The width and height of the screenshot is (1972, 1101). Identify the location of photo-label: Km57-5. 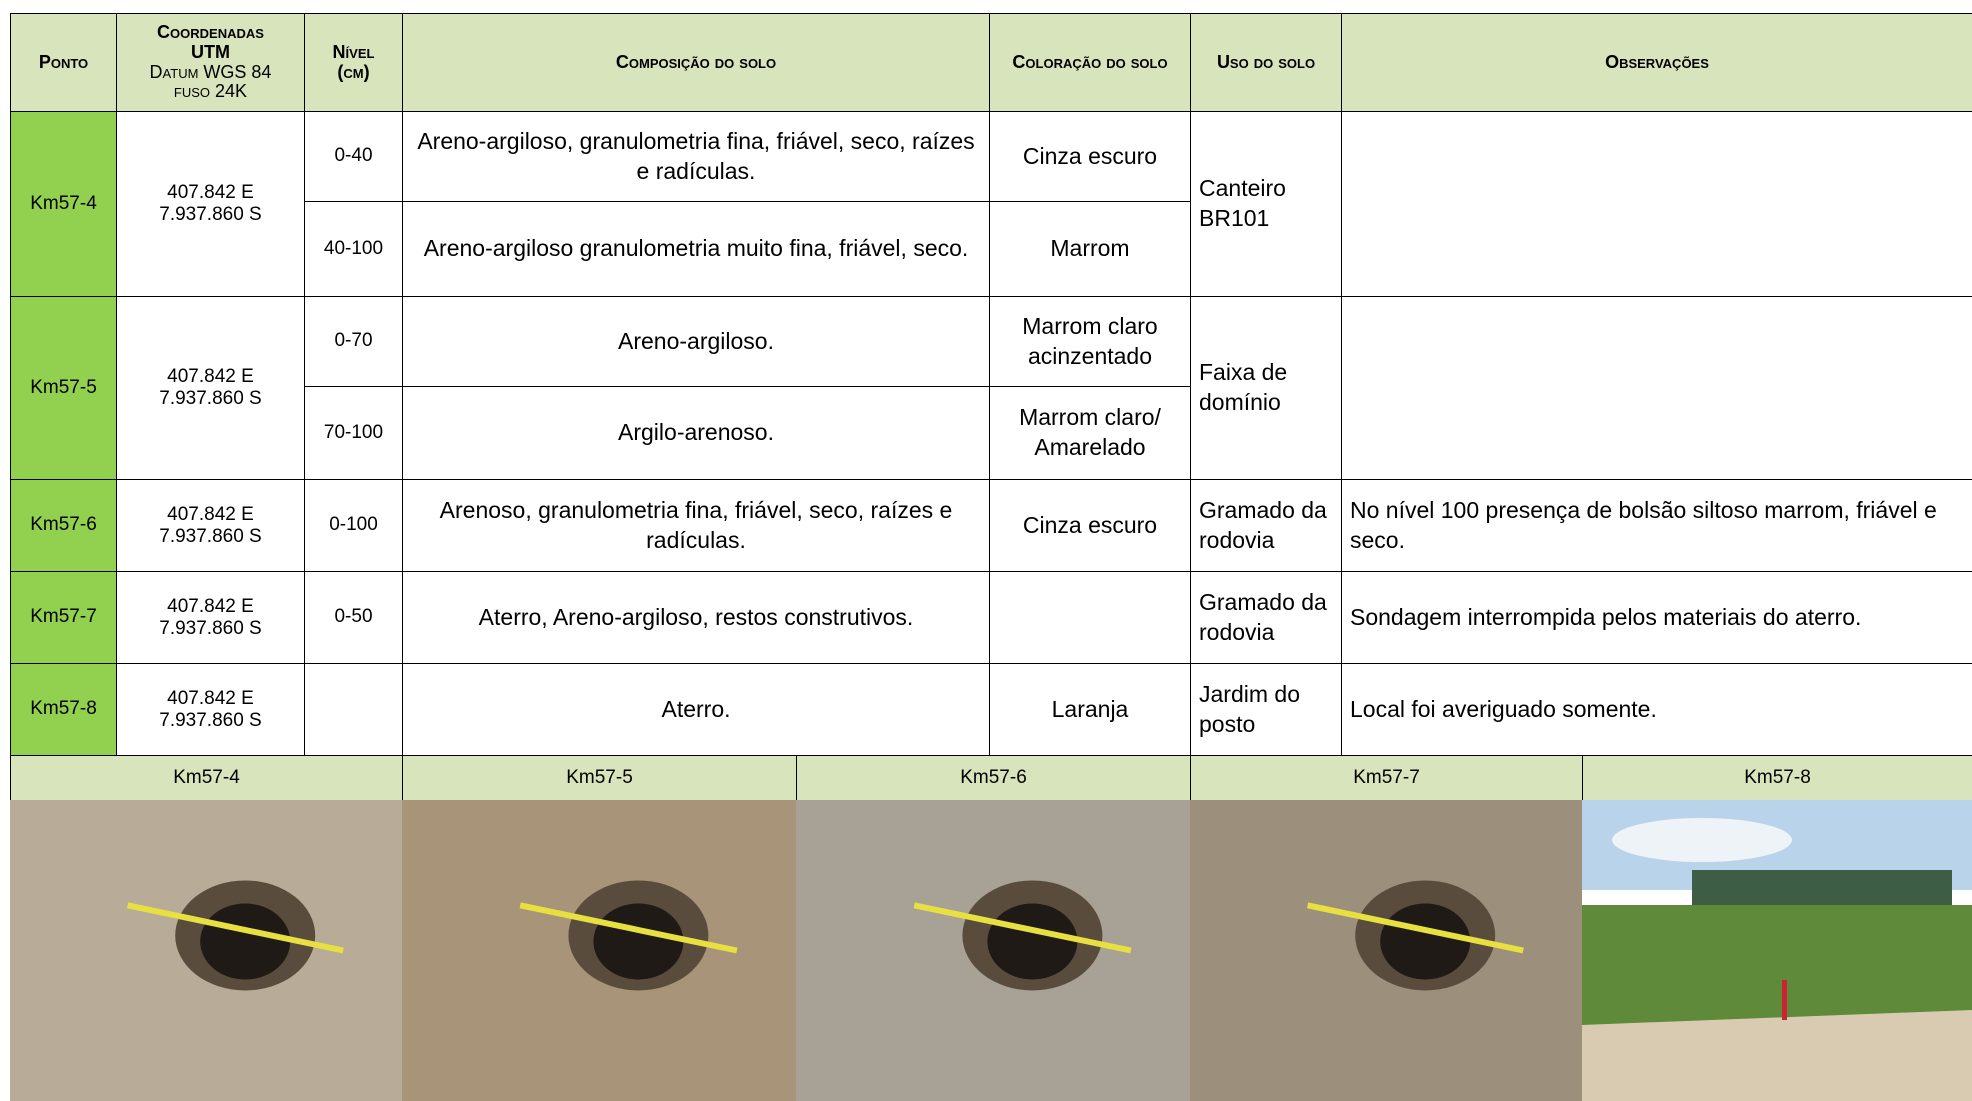
(599, 778).